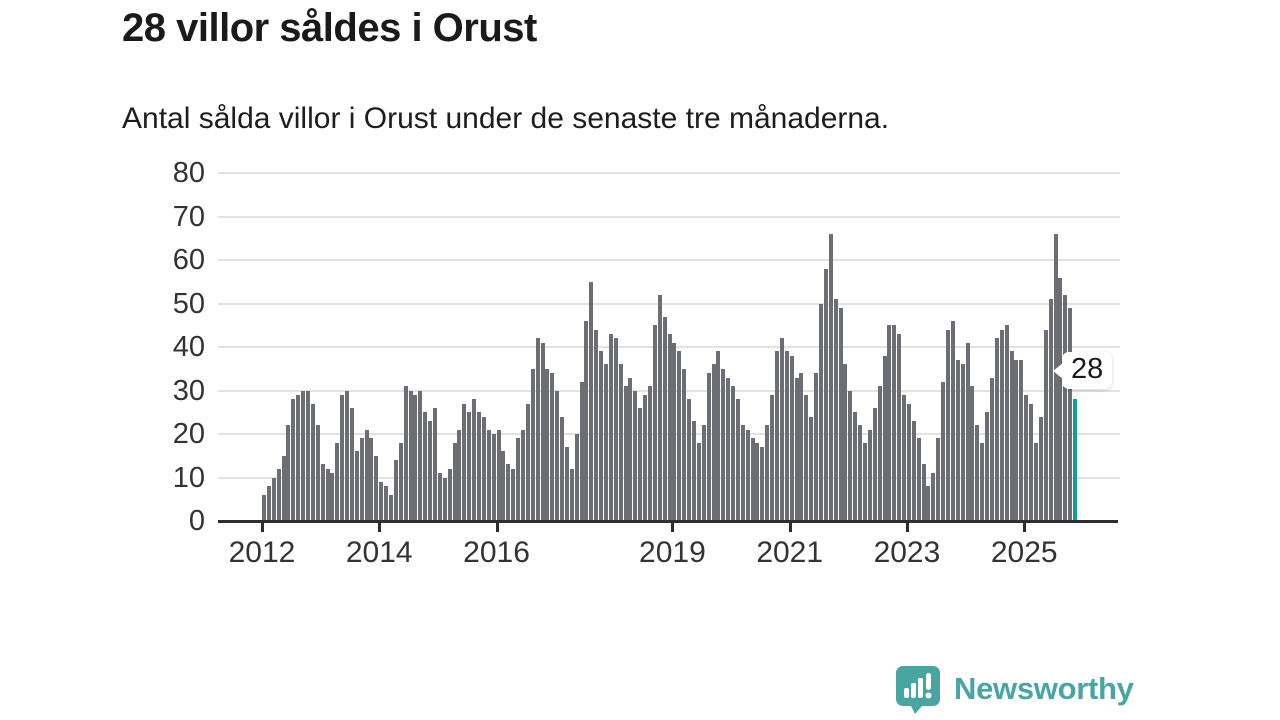 The image size is (1280, 720). I want to click on brand-footer: Newsworthy, so click(1014, 689).